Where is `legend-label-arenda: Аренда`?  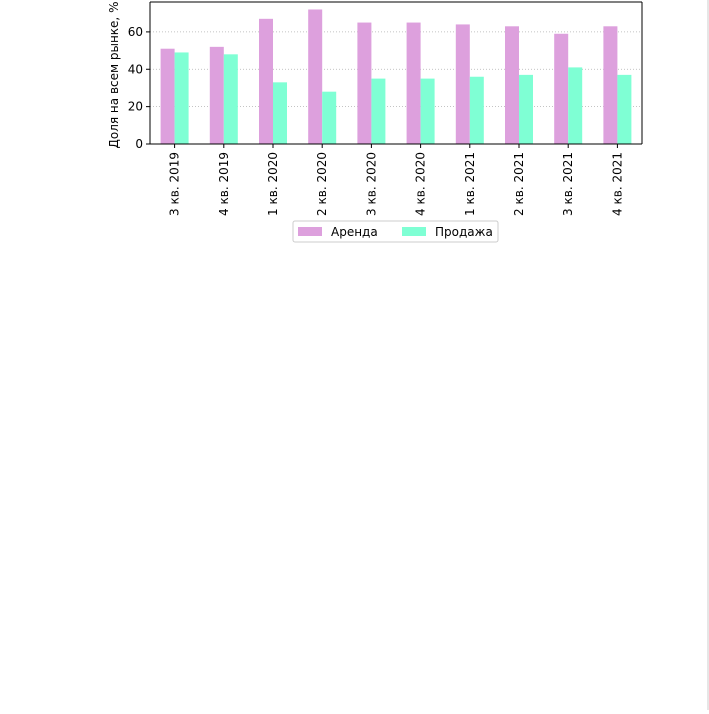 legend-label-arenda: Аренда is located at coordinates (354, 232).